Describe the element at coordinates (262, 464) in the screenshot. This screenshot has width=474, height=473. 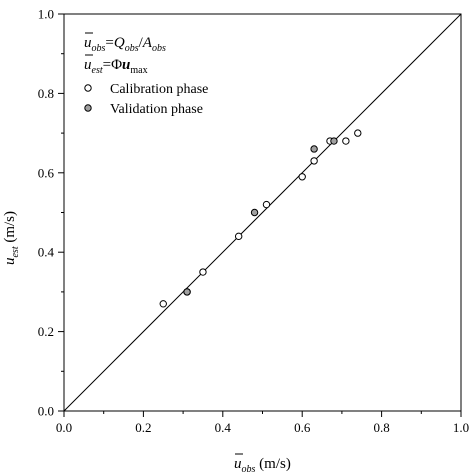
I see `x-axis-title: uobs (m/s)` at that location.